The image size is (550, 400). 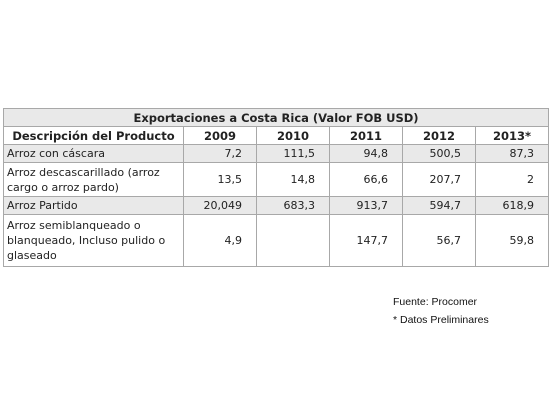 I want to click on cell-2011: 66,6, so click(x=366, y=179).